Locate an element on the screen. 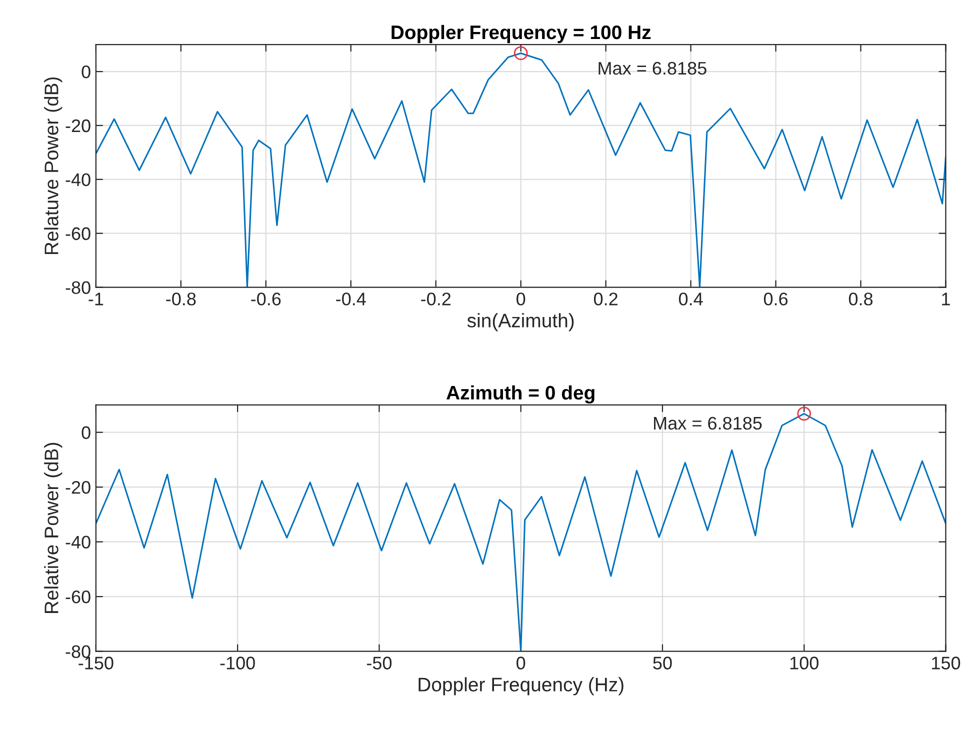  x-tick-label: 0.2 is located at coordinates (606, 299).